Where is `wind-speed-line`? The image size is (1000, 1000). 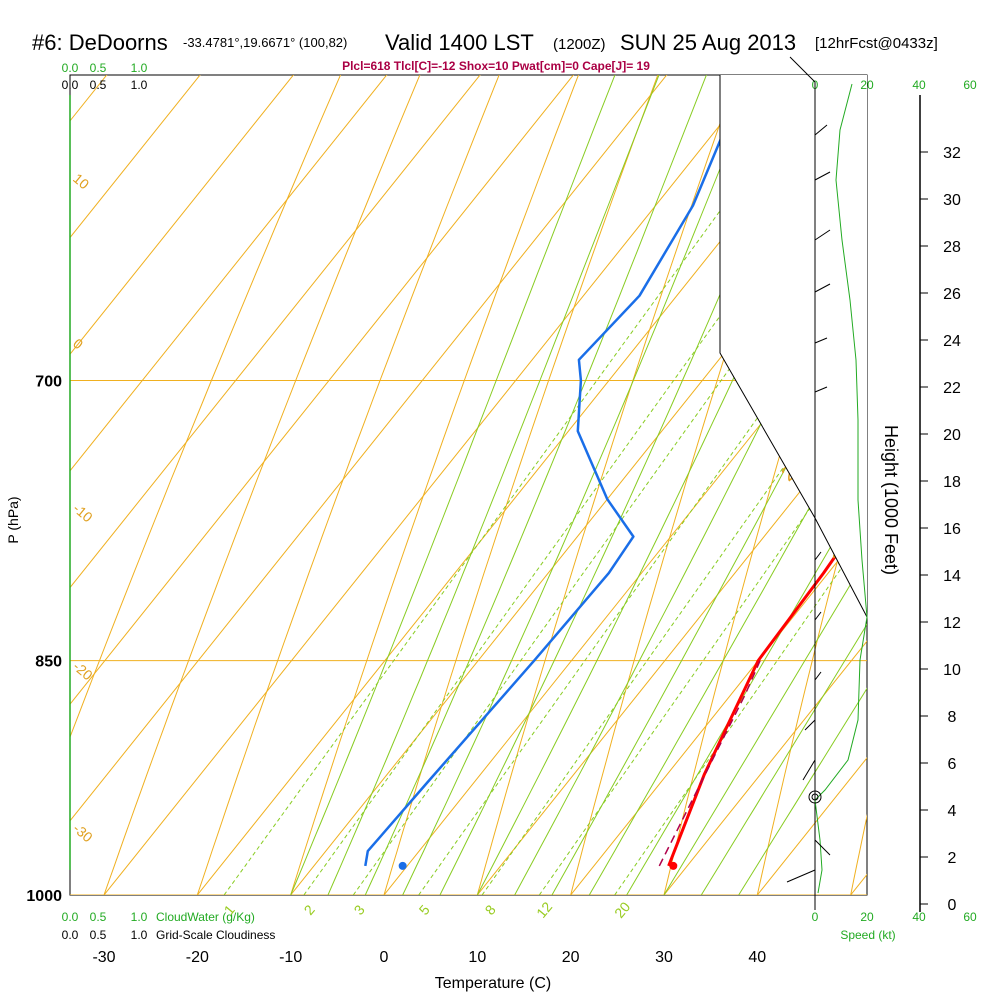
wind-speed-line is located at coordinates (841, 488).